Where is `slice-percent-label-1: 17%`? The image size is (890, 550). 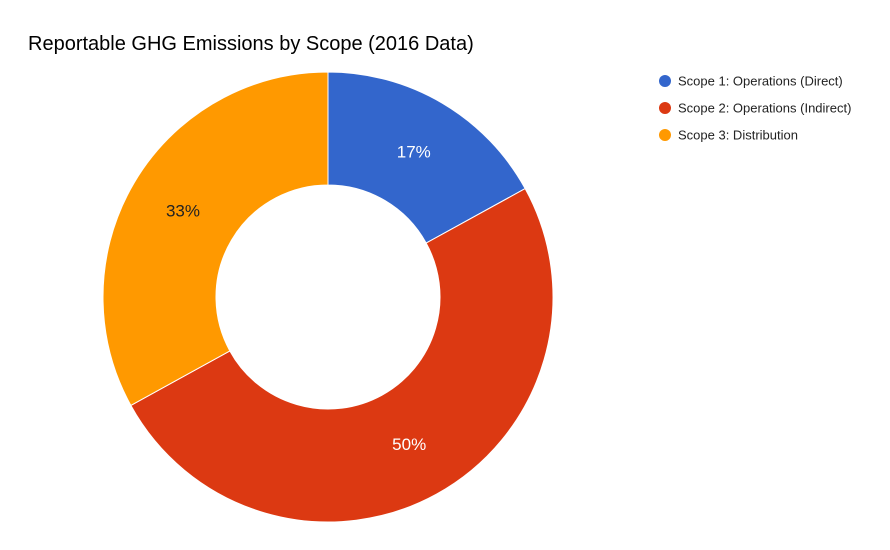 slice-percent-label-1: 17% is located at coordinates (414, 151).